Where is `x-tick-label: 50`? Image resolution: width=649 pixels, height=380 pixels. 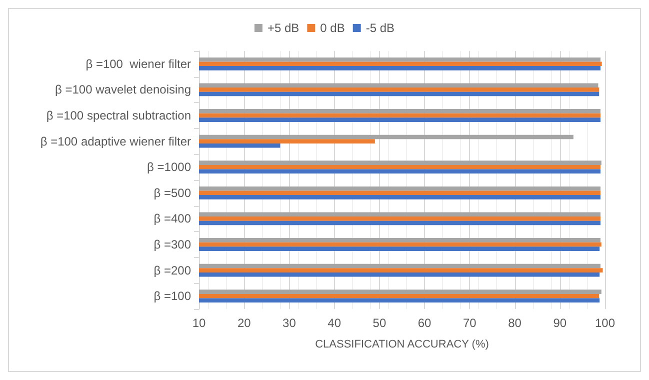
x-tick-label: 50 is located at coordinates (379, 323).